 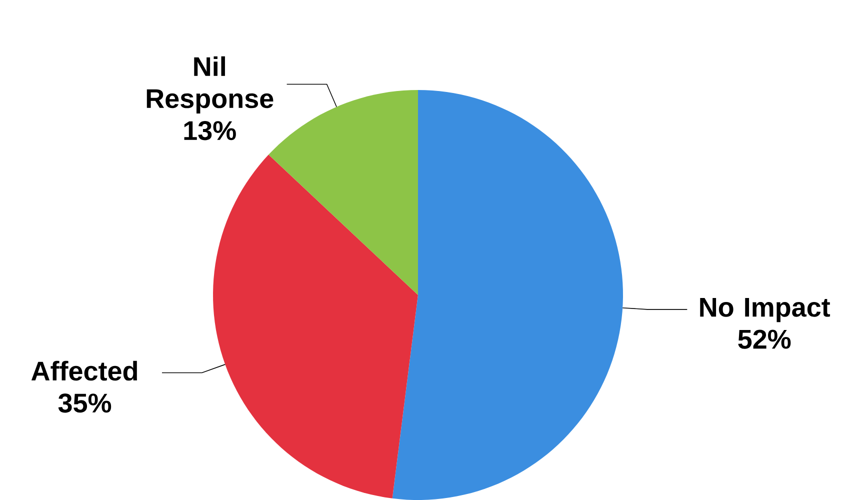 I want to click on slice-label: No Impact, so click(x=765, y=310).